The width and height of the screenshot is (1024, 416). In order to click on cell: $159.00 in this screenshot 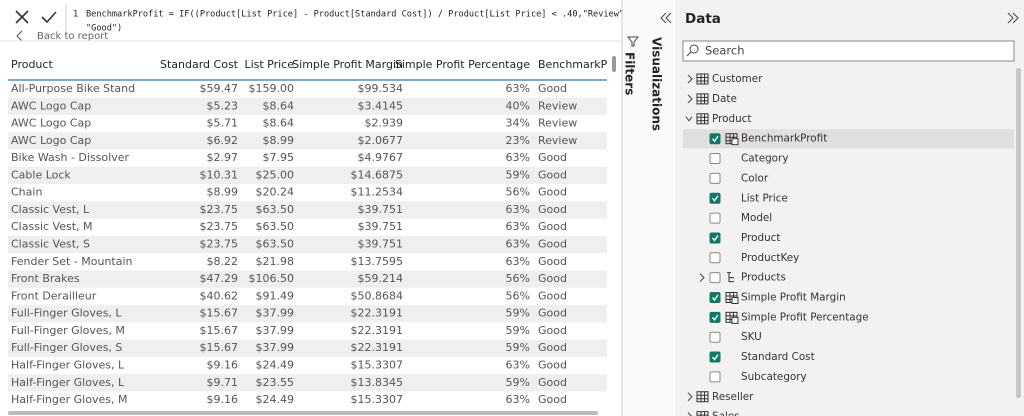, I will do `click(272, 88)`.